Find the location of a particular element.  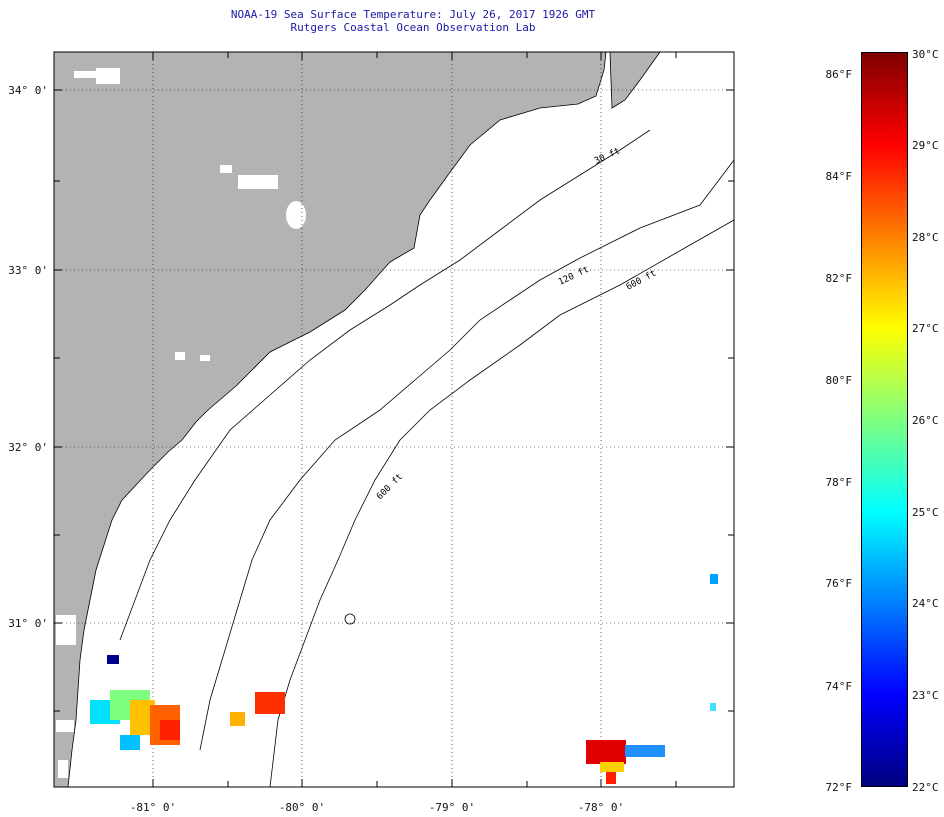

colorbar-f-label: 84°F is located at coordinates (839, 176).